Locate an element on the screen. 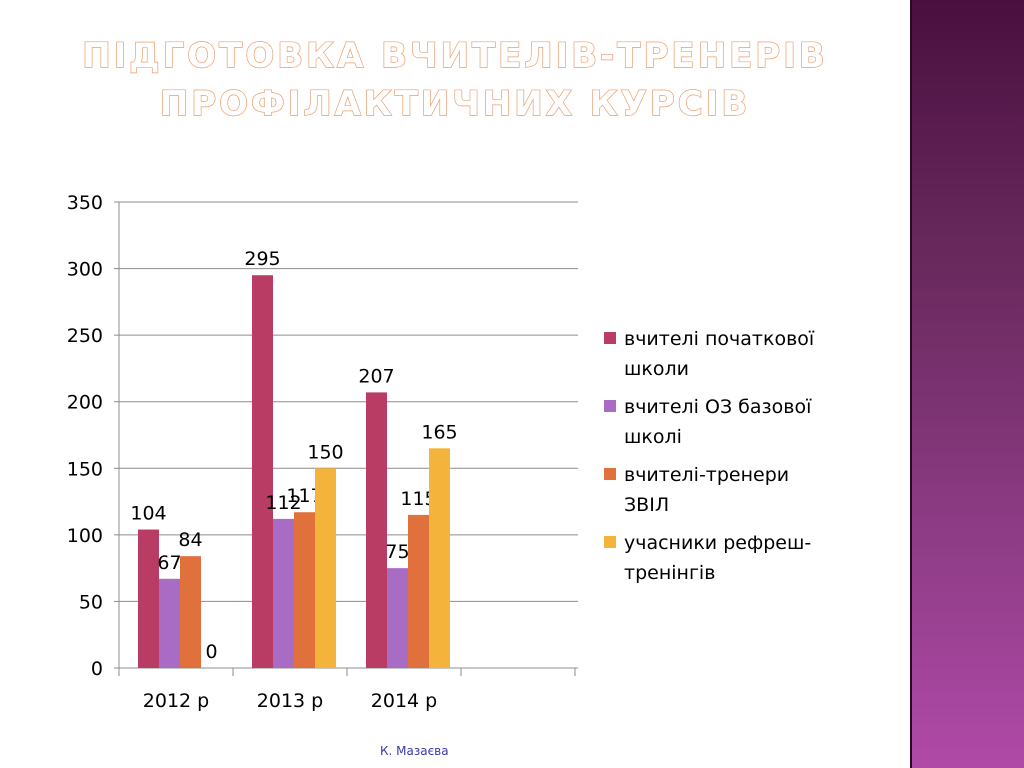 The image size is (1024, 768). data-label: 104 is located at coordinates (148, 514).